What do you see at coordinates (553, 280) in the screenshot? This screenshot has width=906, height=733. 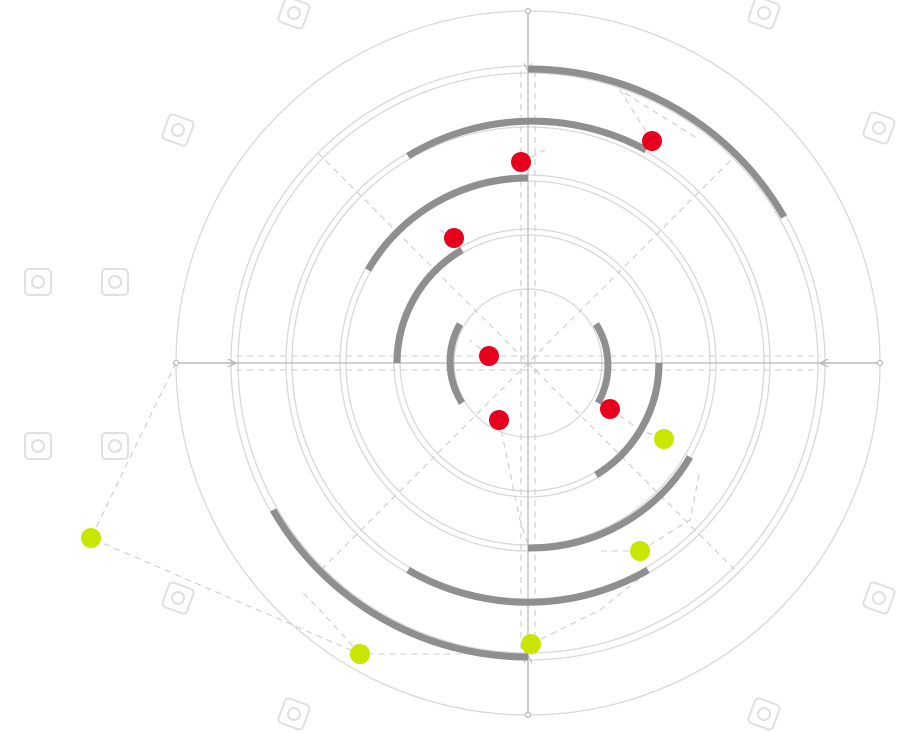 I see `red-markers` at bounding box center [553, 280].